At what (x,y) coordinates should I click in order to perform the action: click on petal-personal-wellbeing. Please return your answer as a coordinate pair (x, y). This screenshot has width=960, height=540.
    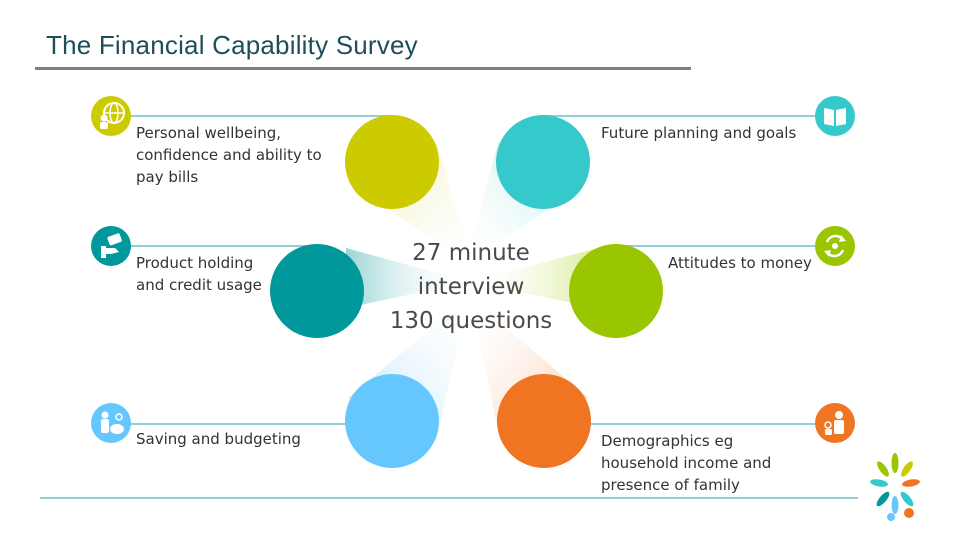
    Looking at the image, I should click on (392, 162).